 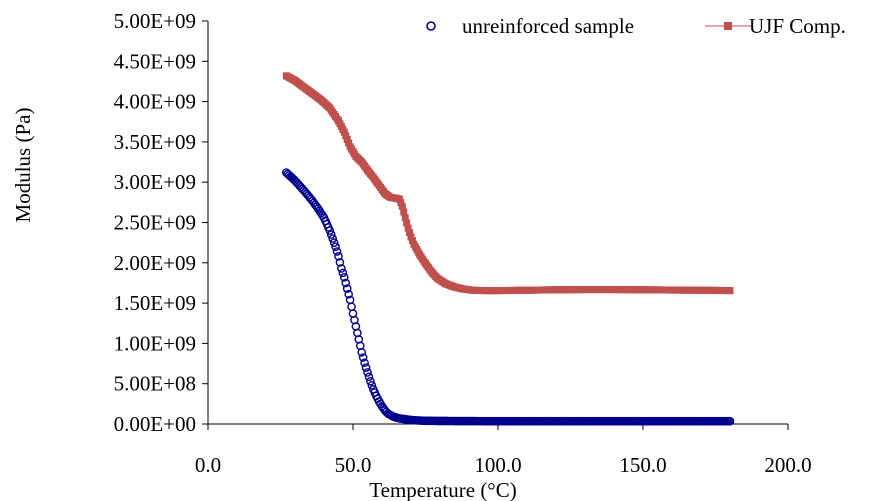 I want to click on y-tick-label: 0.00E+00, so click(x=155, y=424).